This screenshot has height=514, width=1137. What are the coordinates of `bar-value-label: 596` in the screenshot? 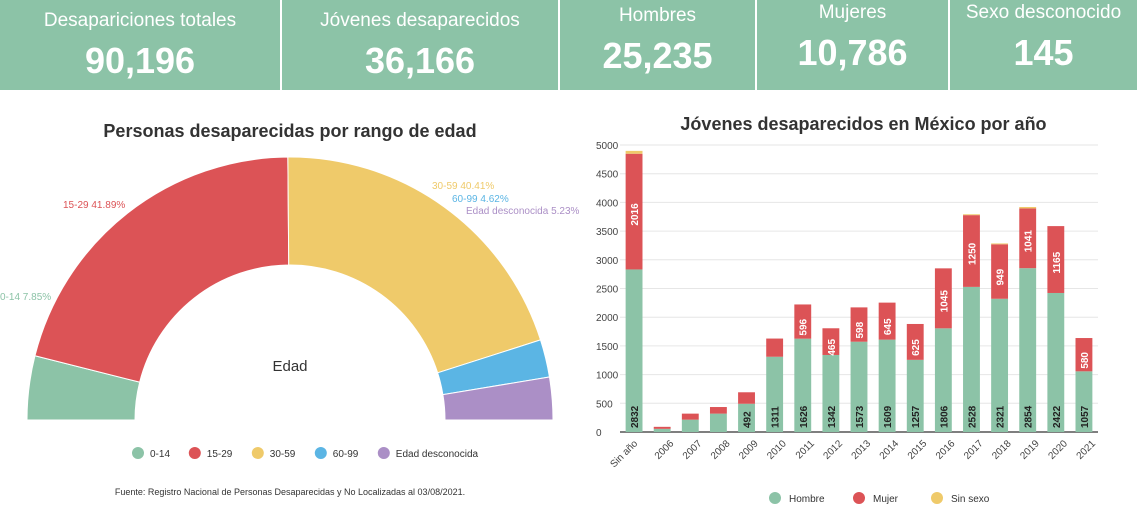 It's located at (804, 326).